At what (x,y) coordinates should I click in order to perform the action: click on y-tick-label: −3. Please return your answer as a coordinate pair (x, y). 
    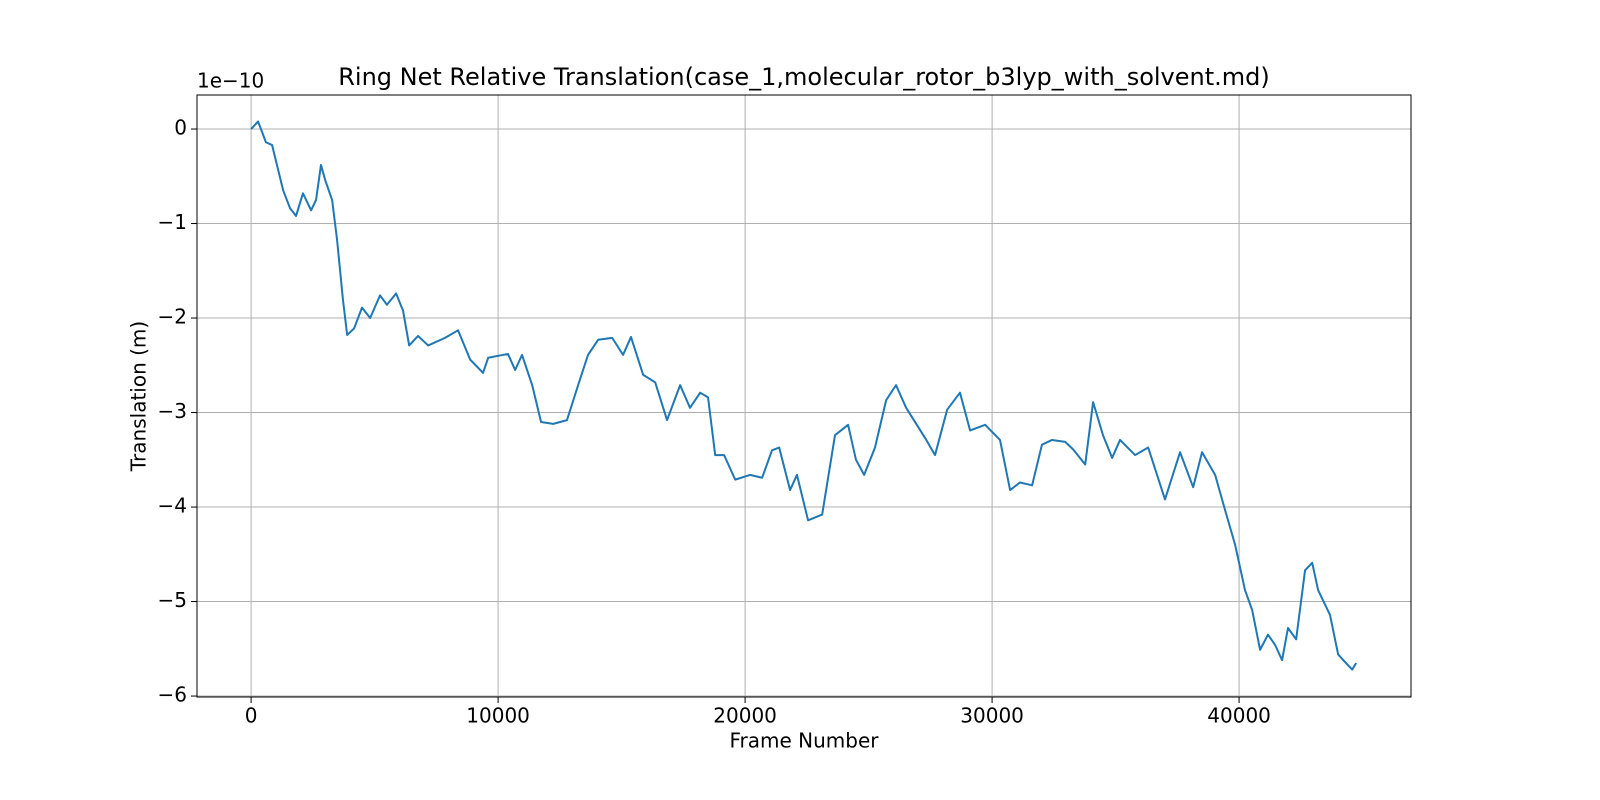
    Looking at the image, I should click on (172, 411).